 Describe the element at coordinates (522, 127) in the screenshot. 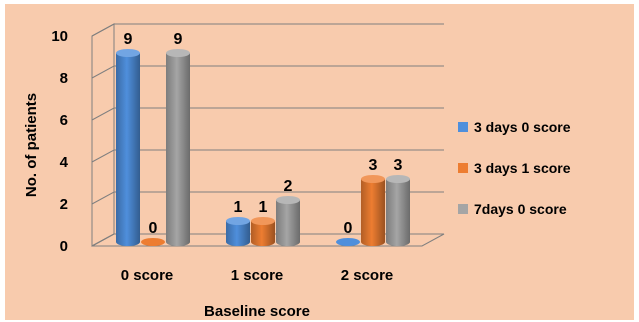

I see `legend-label: 3 days 0 score` at that location.